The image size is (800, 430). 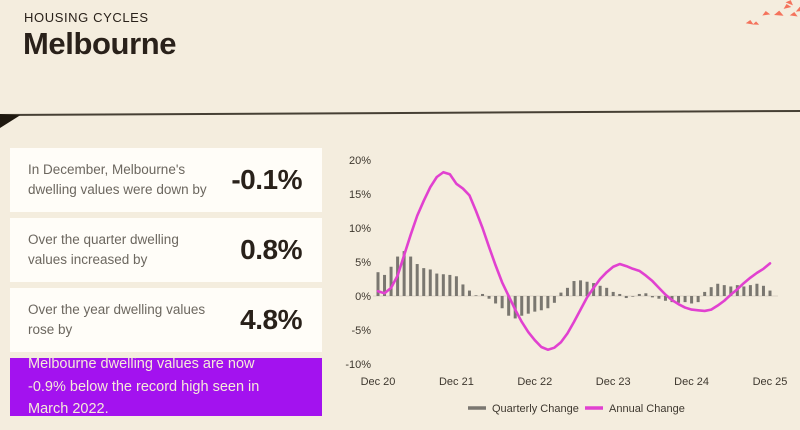 I want to click on annual-legend-label: Annual Change, so click(x=647, y=409).